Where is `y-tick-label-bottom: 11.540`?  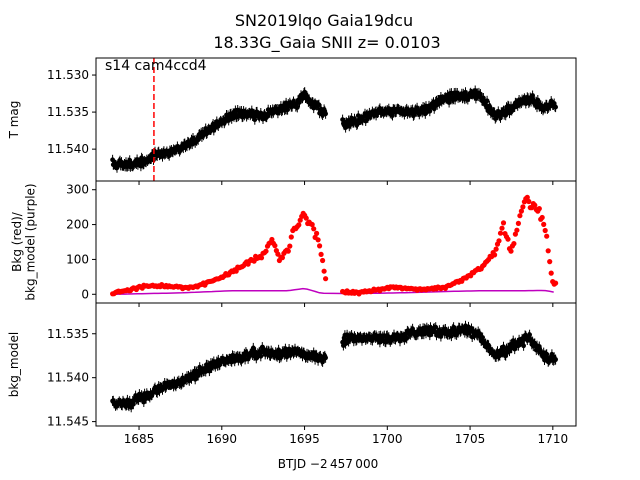
y-tick-label-bottom: 11.540 is located at coordinates (68, 378).